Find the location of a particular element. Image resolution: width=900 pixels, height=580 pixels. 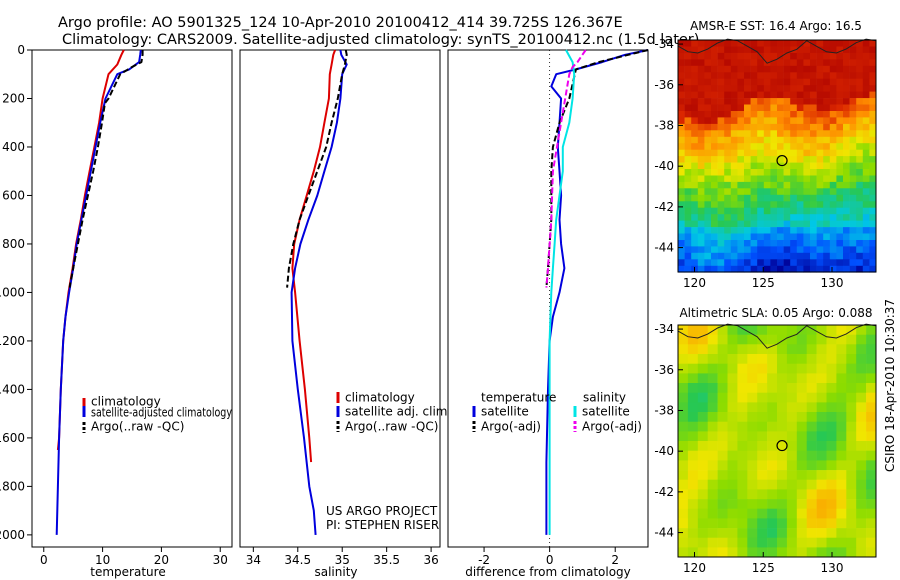

series-line-satellite is located at coordinates (319, 292).